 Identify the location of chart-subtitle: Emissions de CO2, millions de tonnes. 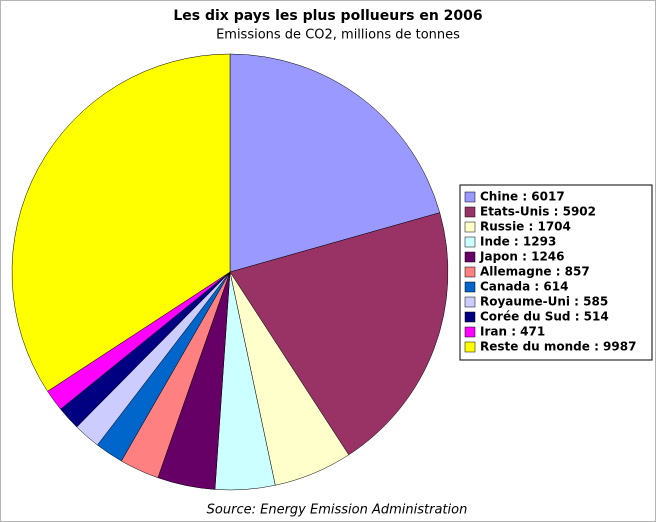
(338, 35).